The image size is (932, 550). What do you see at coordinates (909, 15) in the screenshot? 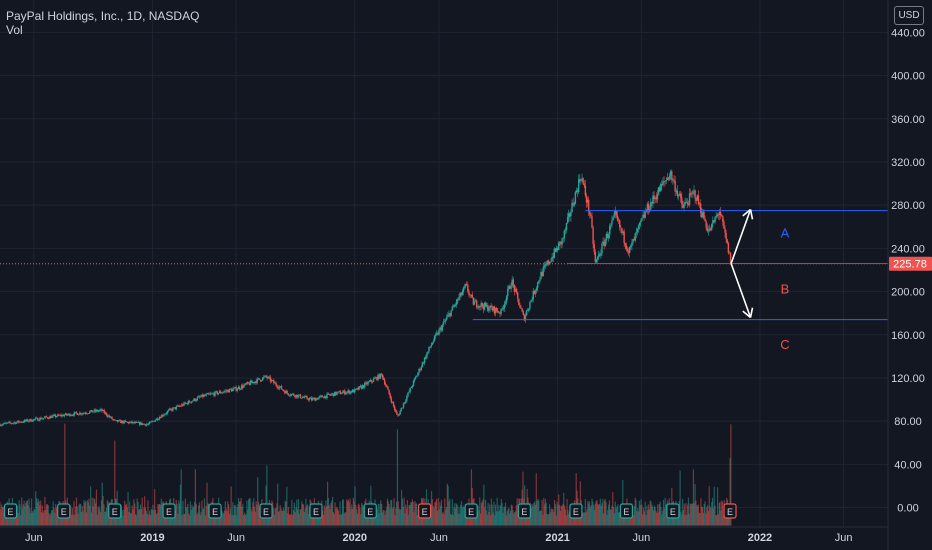
I see `currency-button: USD` at bounding box center [909, 15].